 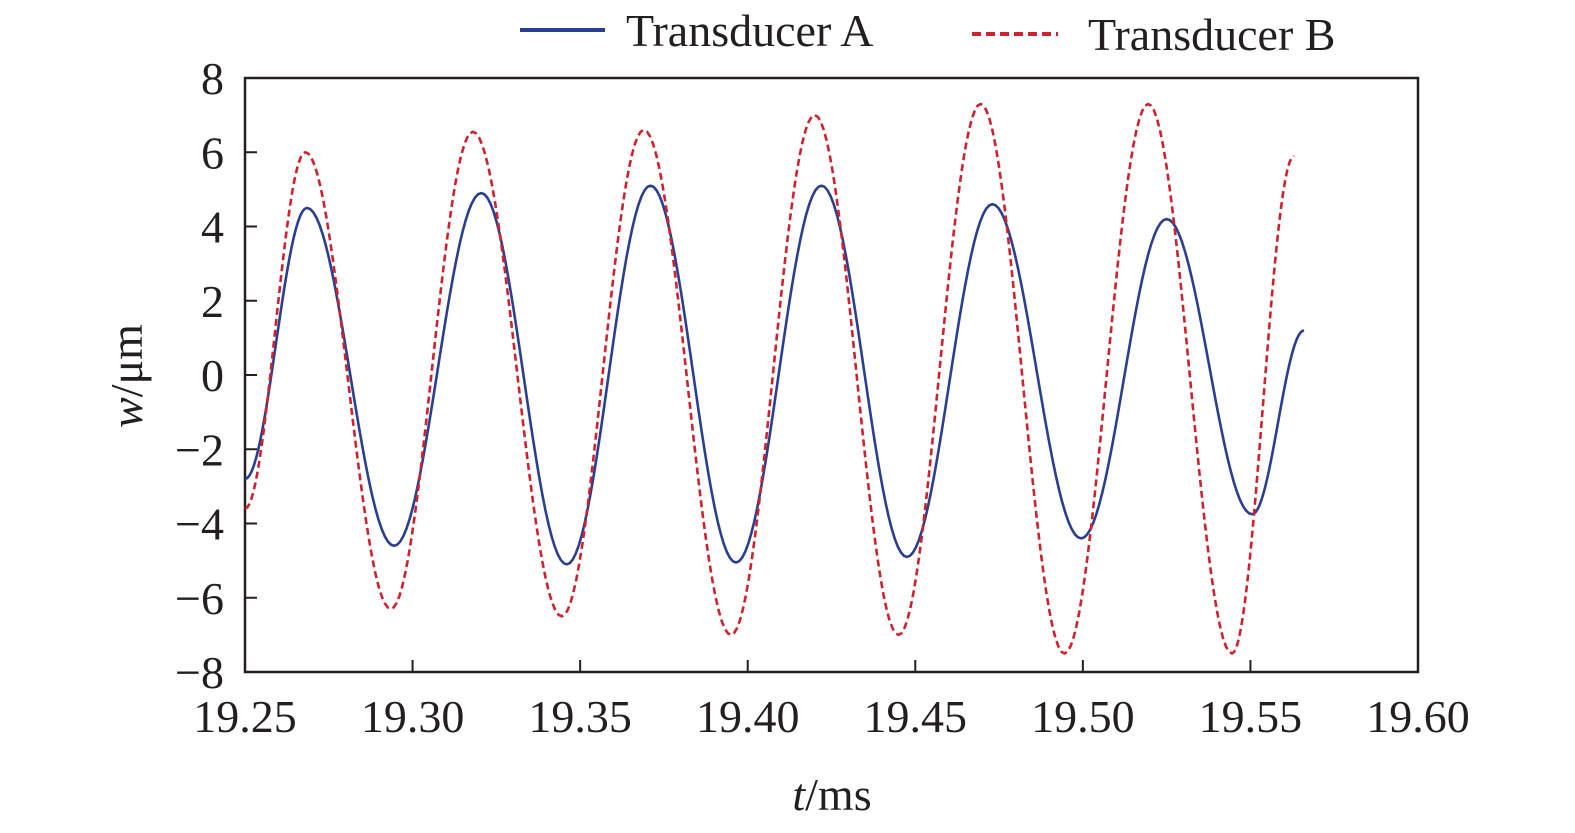 What do you see at coordinates (245, 716) in the screenshot?
I see `x-tick-label: 19.25` at bounding box center [245, 716].